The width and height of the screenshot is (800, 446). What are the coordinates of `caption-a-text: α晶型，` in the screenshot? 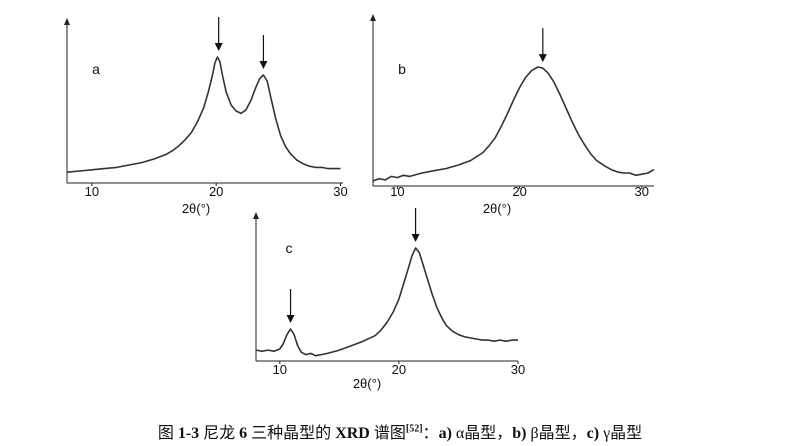 It's located at (482, 433).